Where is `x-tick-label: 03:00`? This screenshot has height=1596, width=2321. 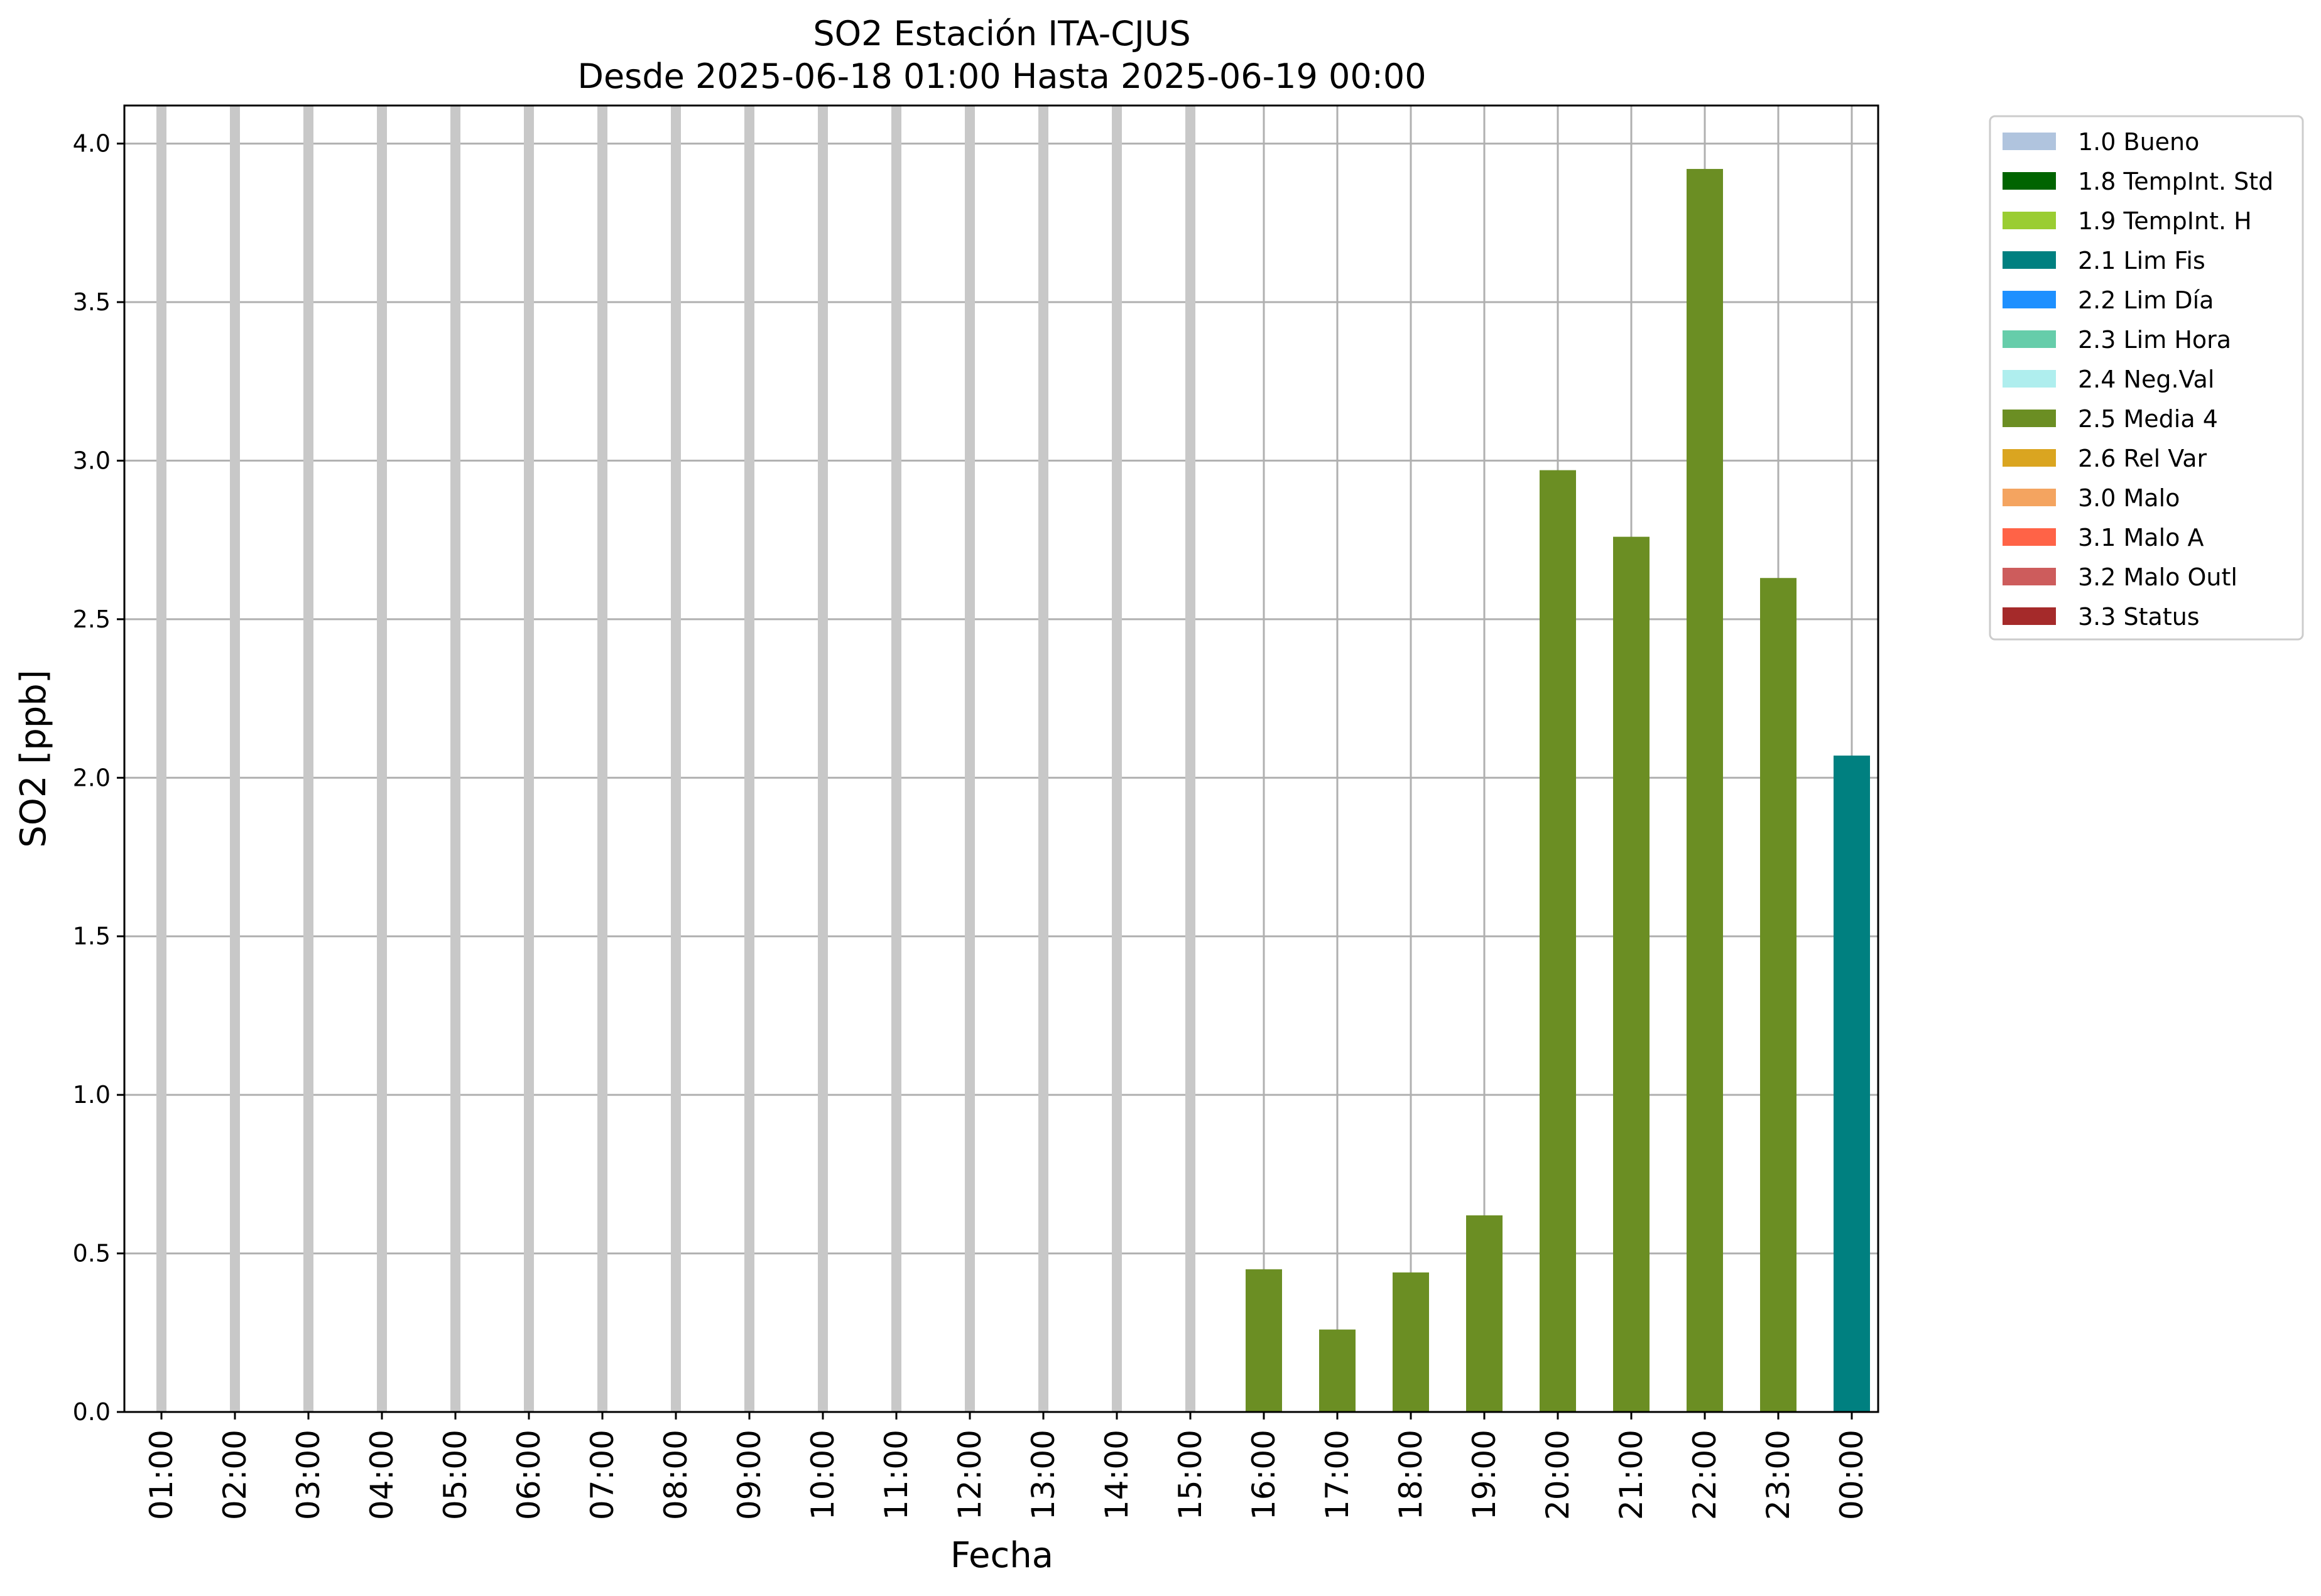 x-tick-label: 03:00 is located at coordinates (308, 1475).